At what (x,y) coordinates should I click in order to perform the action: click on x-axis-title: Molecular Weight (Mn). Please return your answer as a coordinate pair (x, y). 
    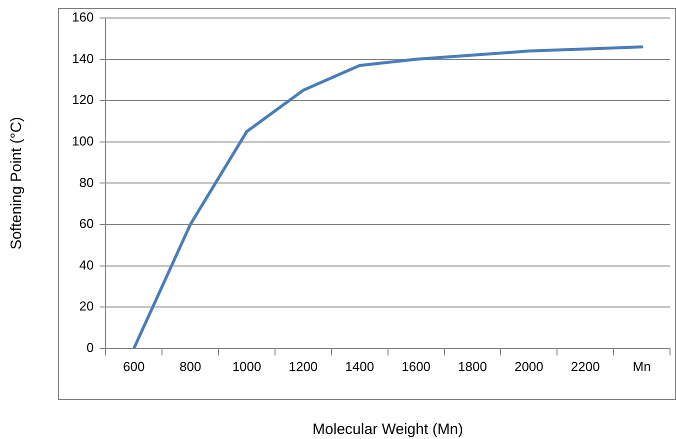
    Looking at the image, I should click on (388, 429).